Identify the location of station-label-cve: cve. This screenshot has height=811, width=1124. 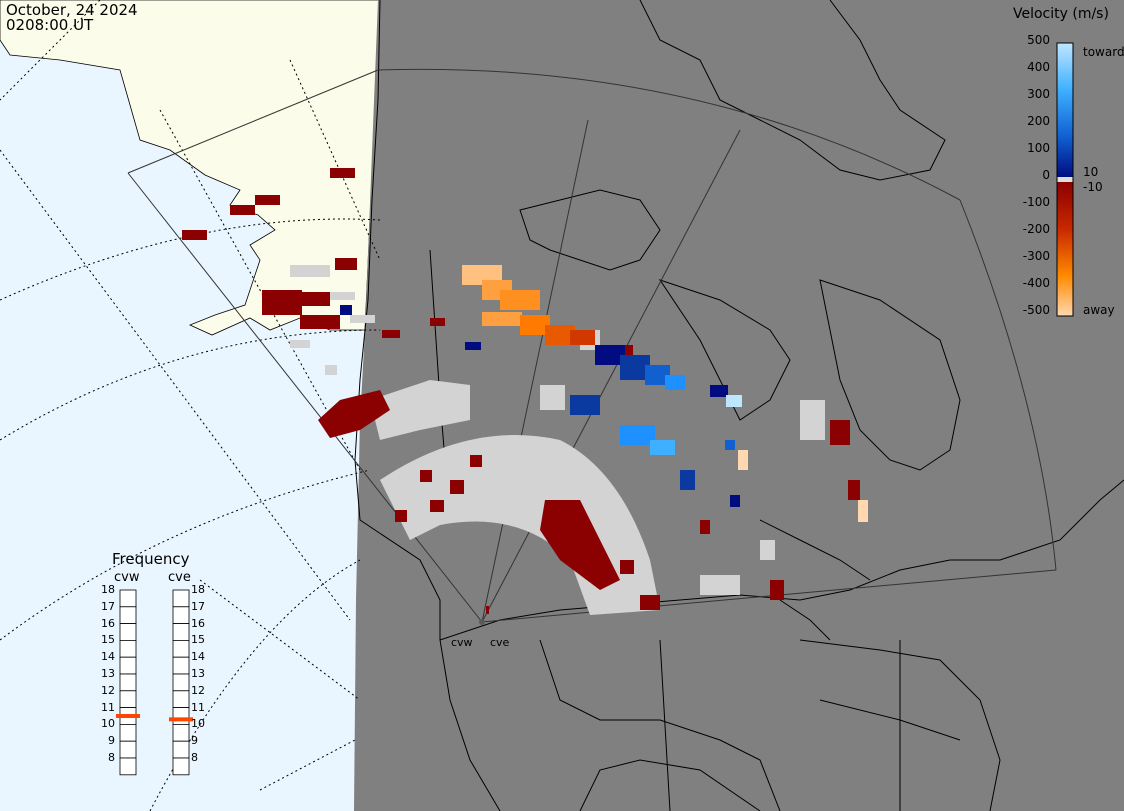
(500, 642).